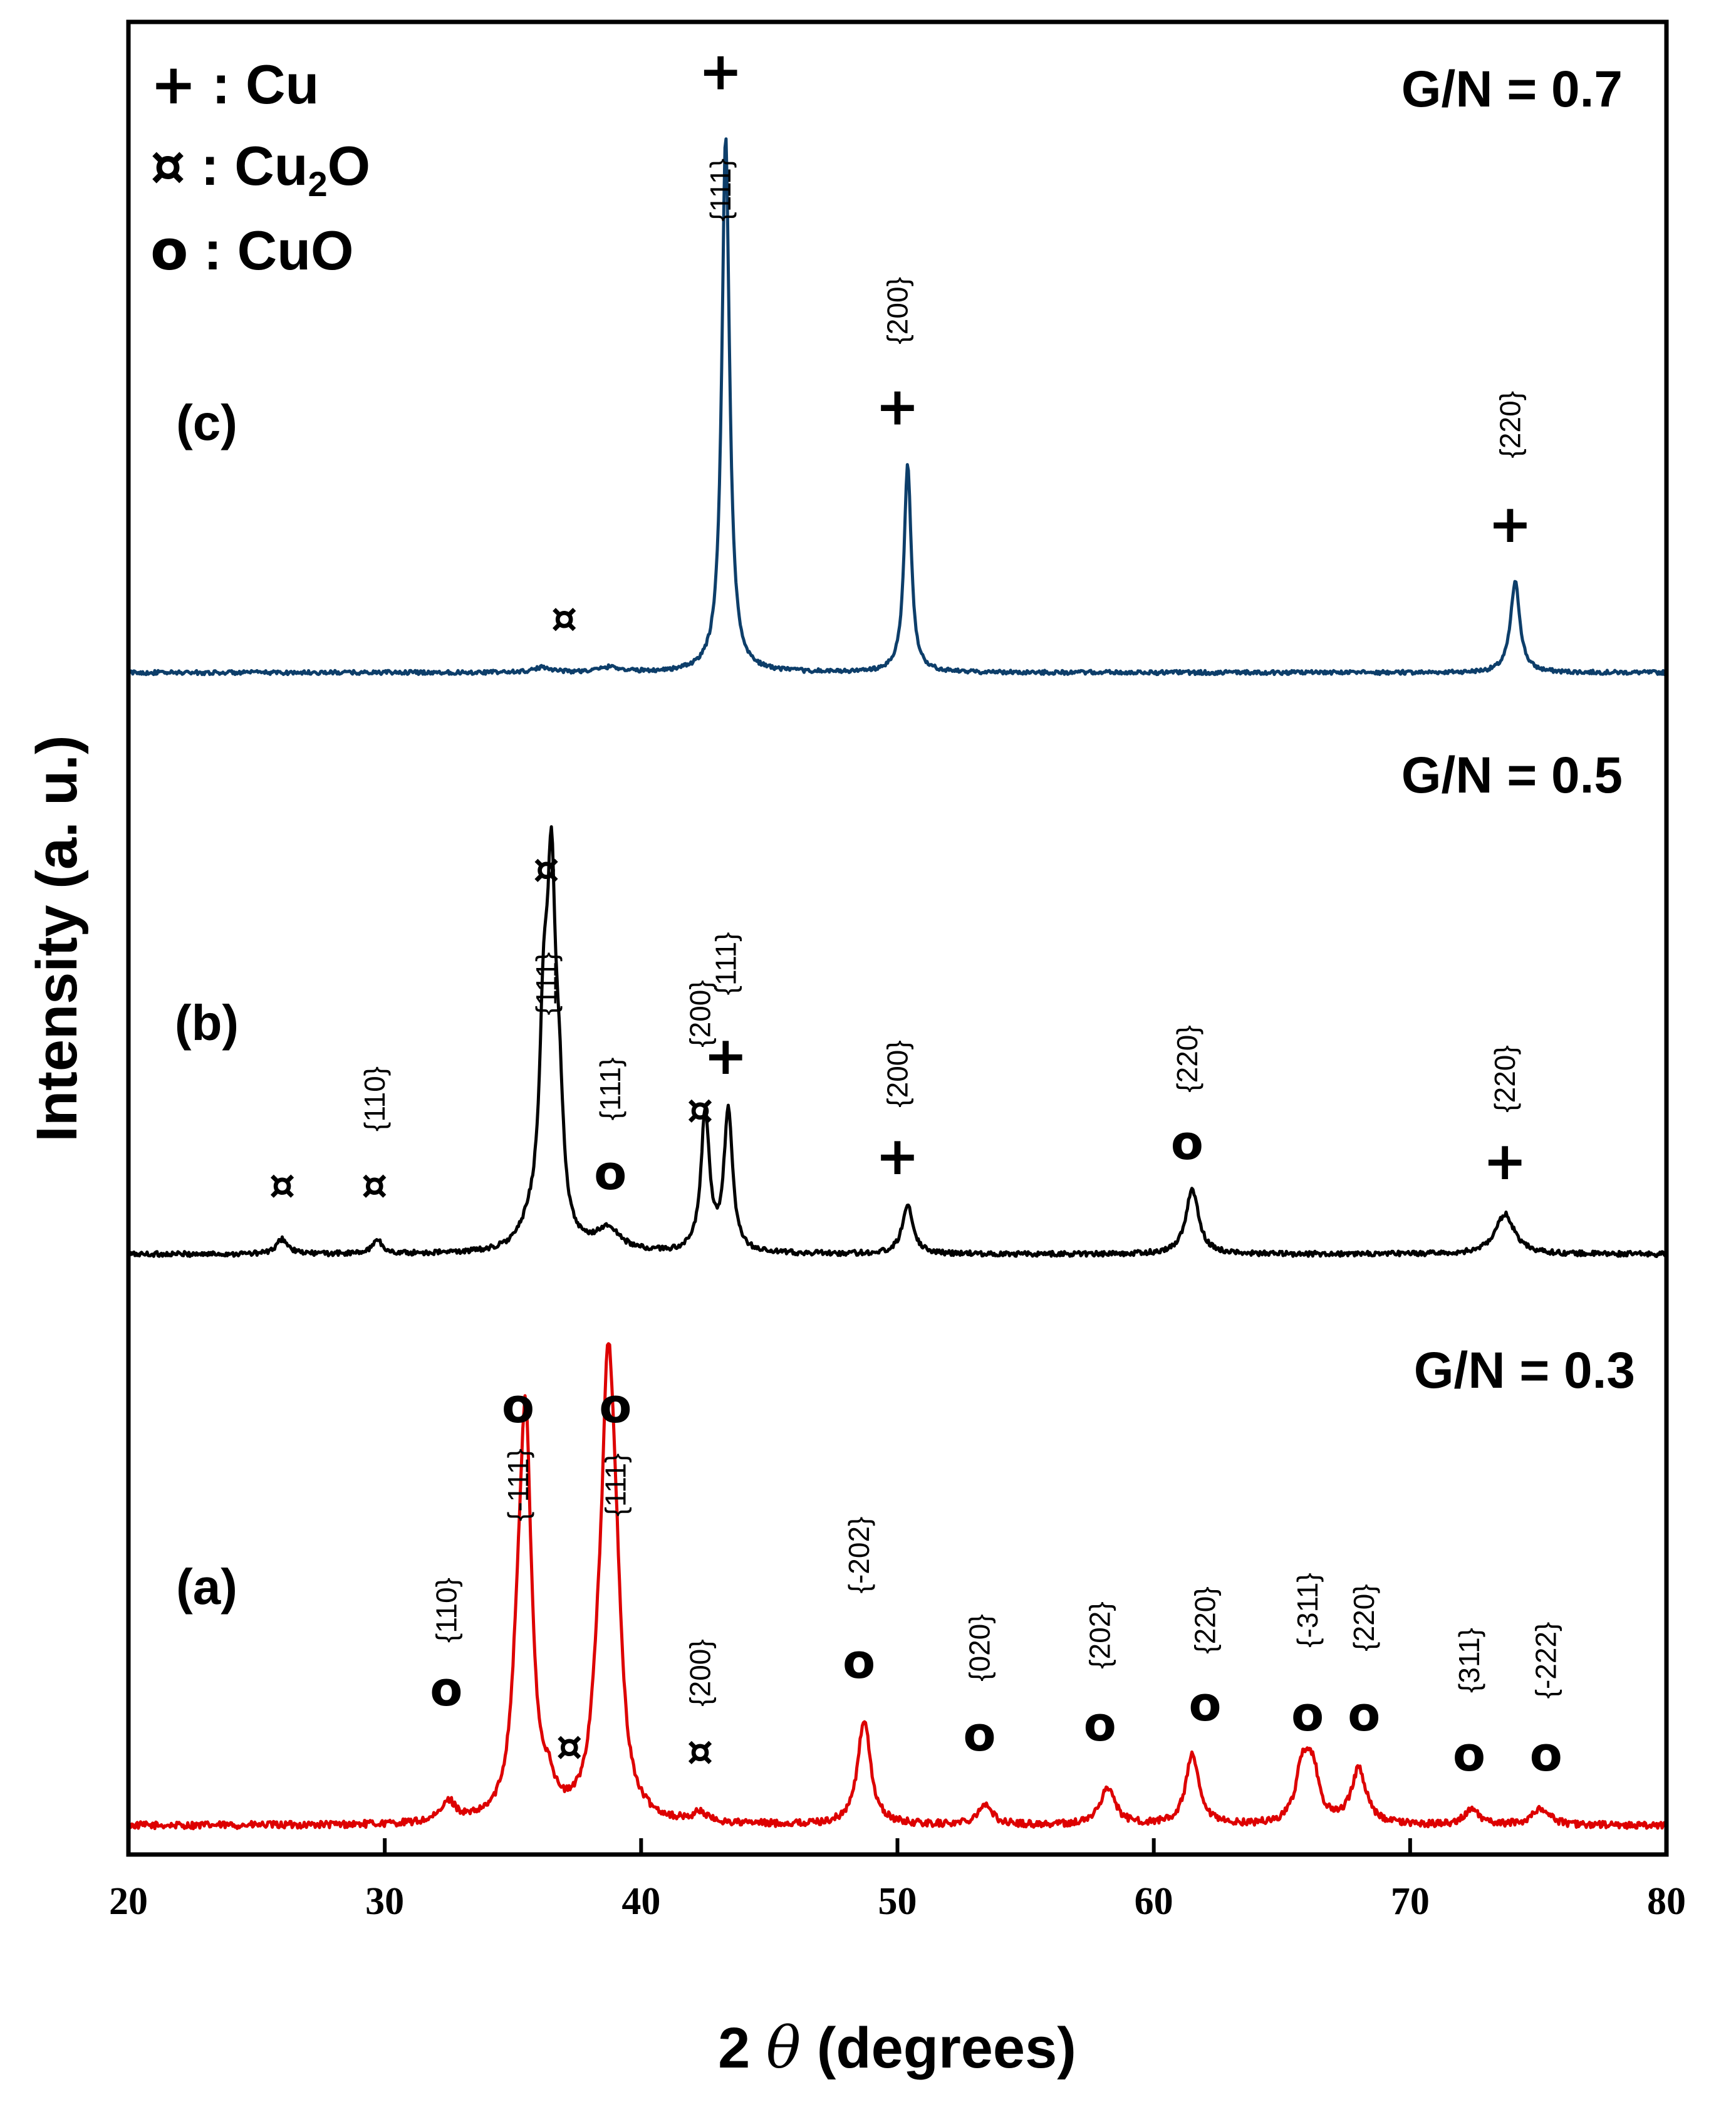  Describe the element at coordinates (1512, 775) in the screenshot. I see `condition-label-b: G/N = 0.5` at that location.